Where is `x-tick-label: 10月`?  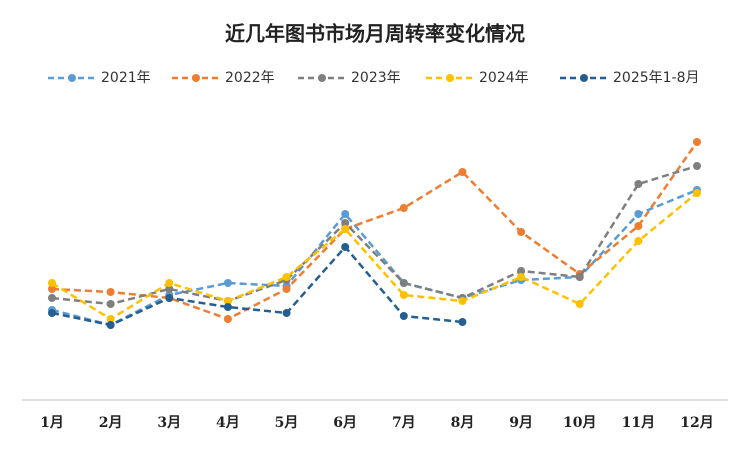
x-tick-label: 10月 is located at coordinates (579, 423).